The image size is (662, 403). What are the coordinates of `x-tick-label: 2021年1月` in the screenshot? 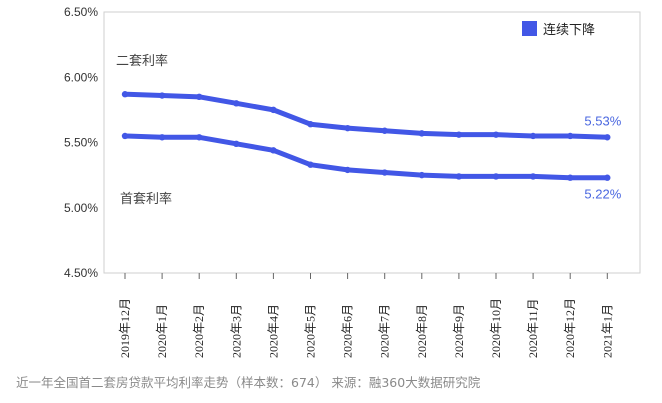 It's located at (607, 331).